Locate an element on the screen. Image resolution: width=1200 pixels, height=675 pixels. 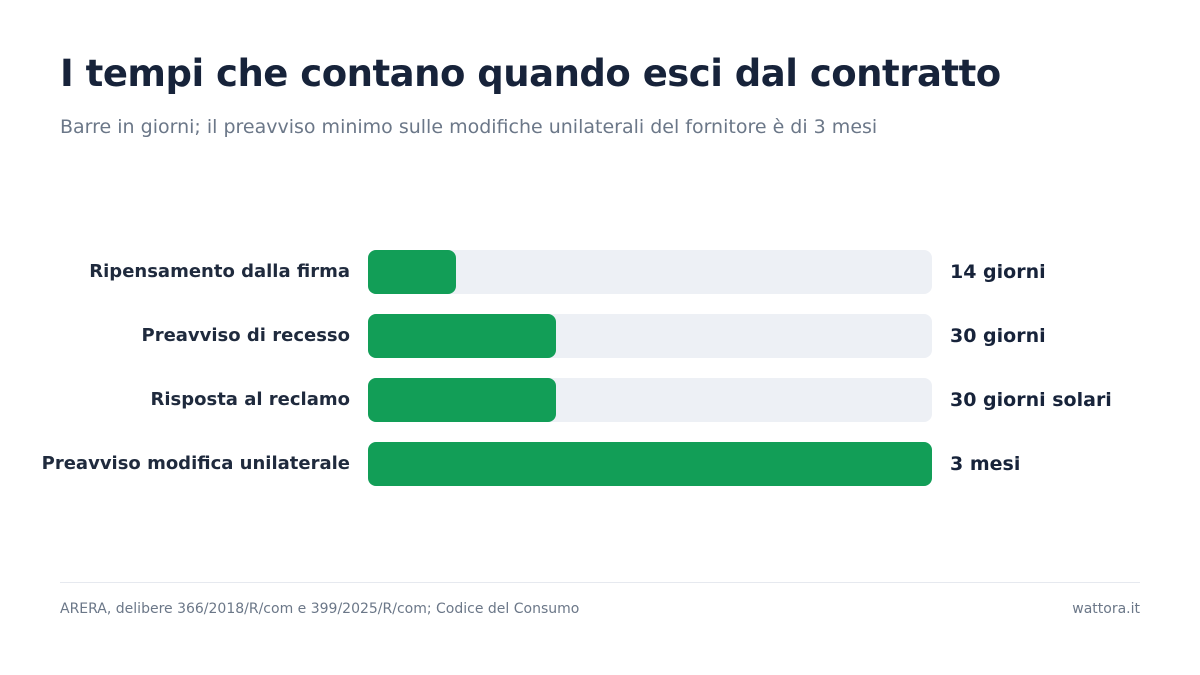
bar-track is located at coordinates (650, 272).